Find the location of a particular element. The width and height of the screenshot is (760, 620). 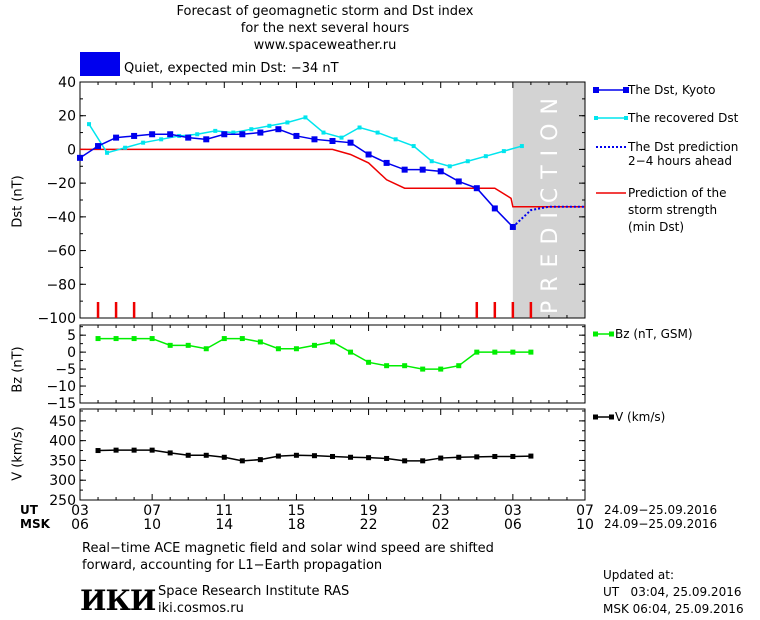

status-color-box is located at coordinates (100, 64).